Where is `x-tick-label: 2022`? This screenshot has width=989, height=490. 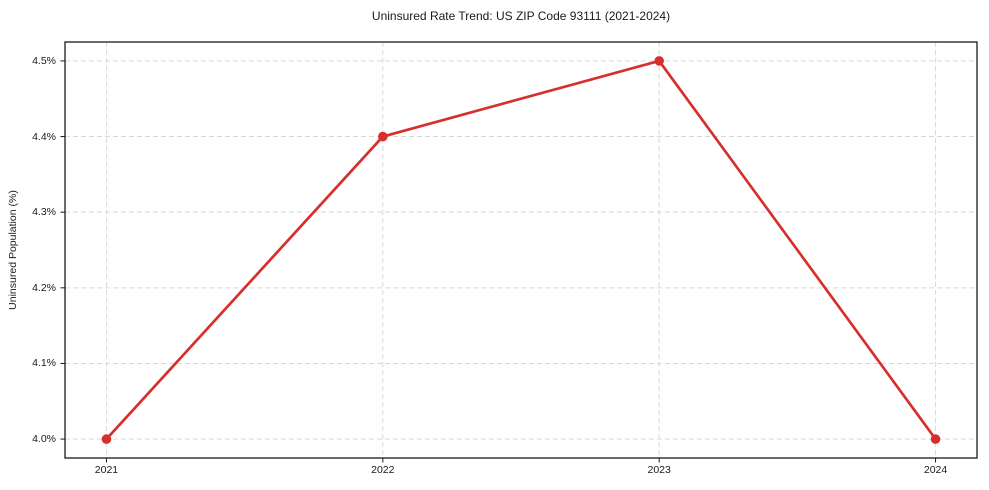 x-tick-label: 2022 is located at coordinates (383, 470).